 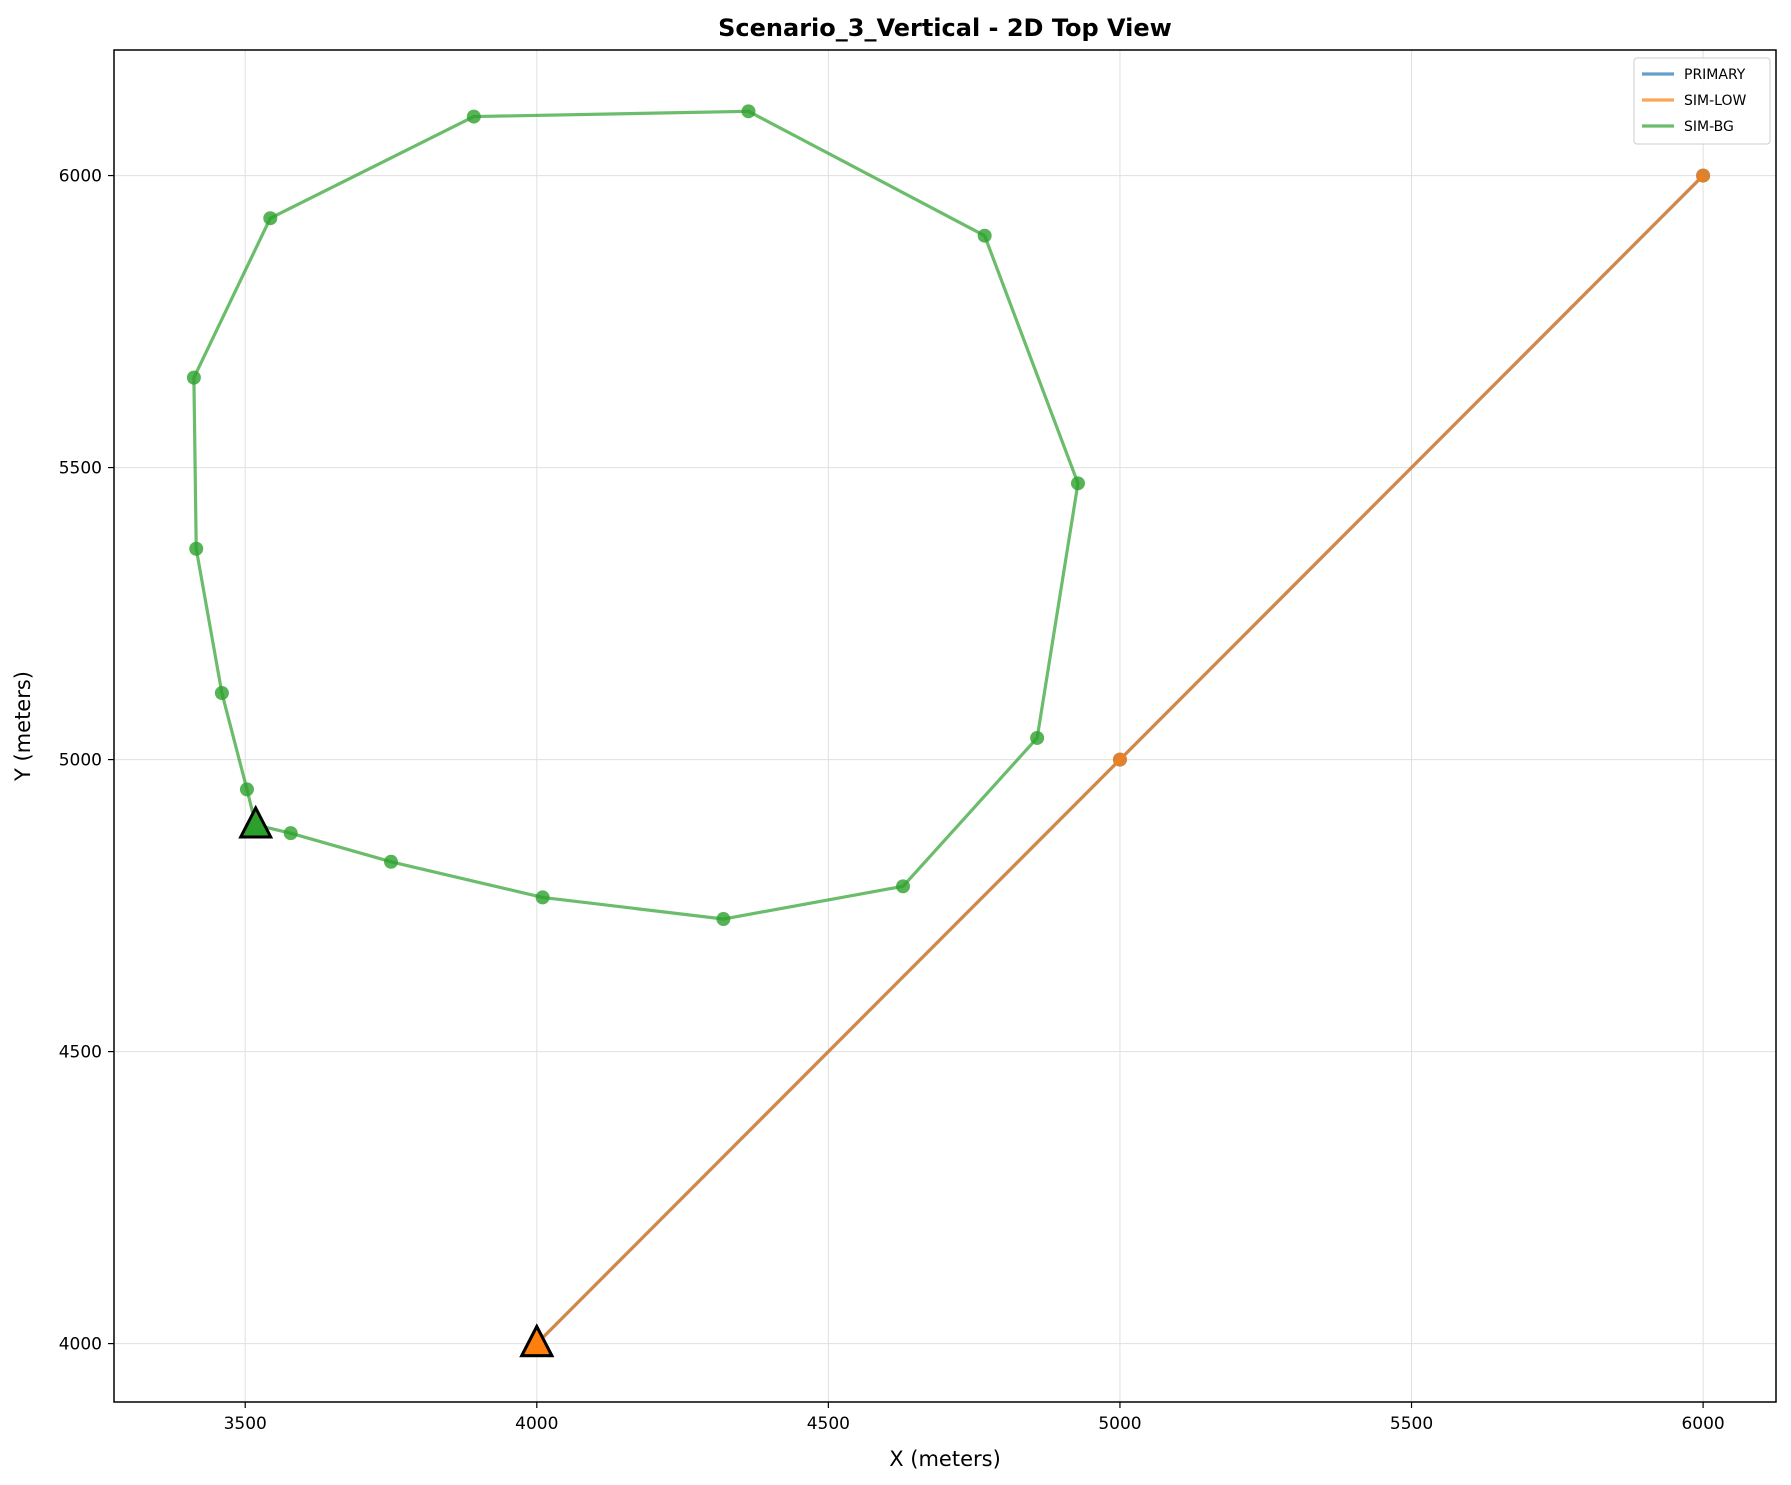 I want to click on x-tick-label: 5000, so click(x=1119, y=1424).